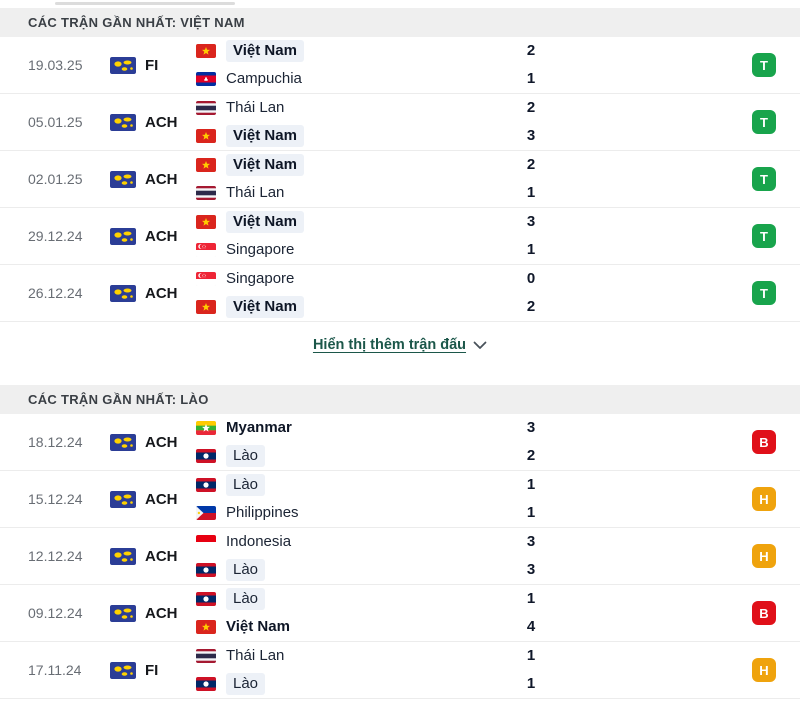  I want to click on match-row: 26.12.24 ACH Singapore Việt Nam 0 2 T, so click(400, 293).